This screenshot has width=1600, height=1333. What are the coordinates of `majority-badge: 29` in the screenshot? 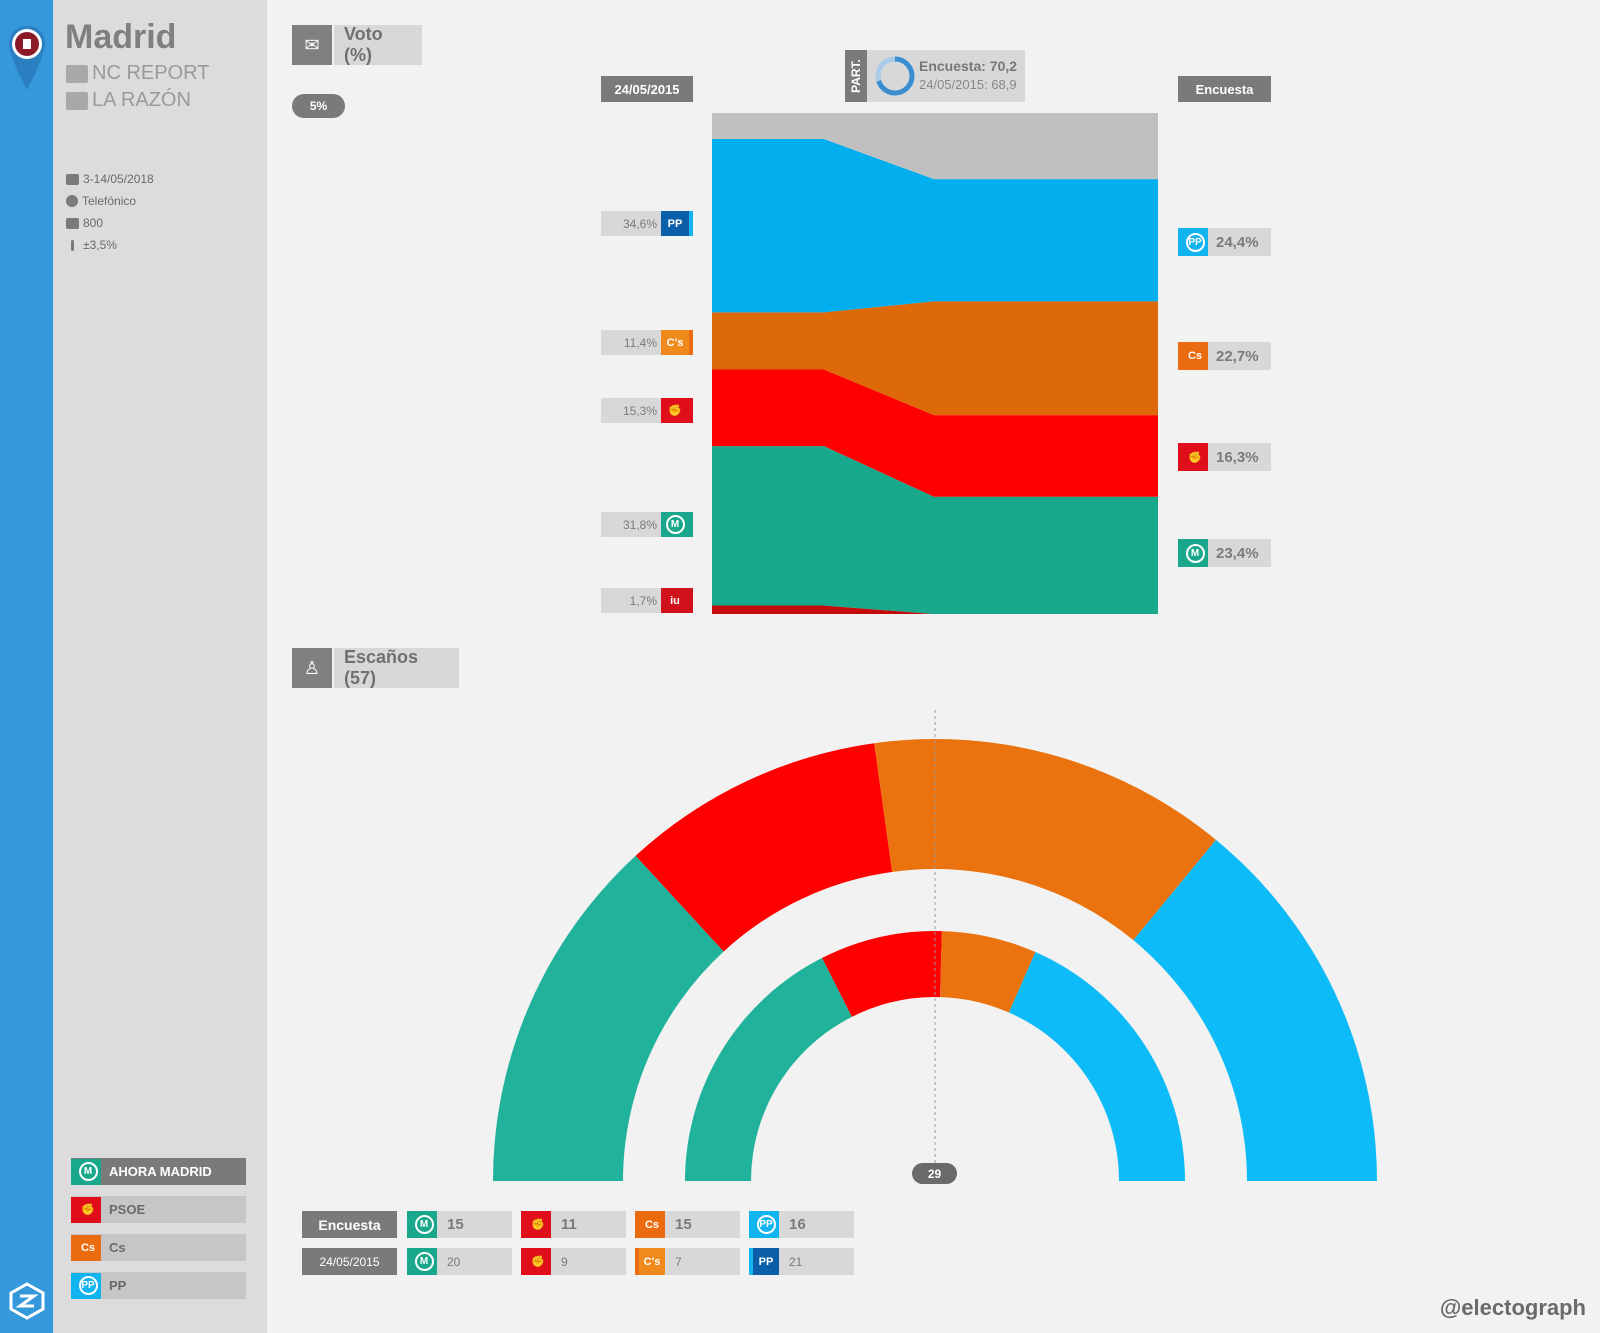 It's located at (934, 1173).